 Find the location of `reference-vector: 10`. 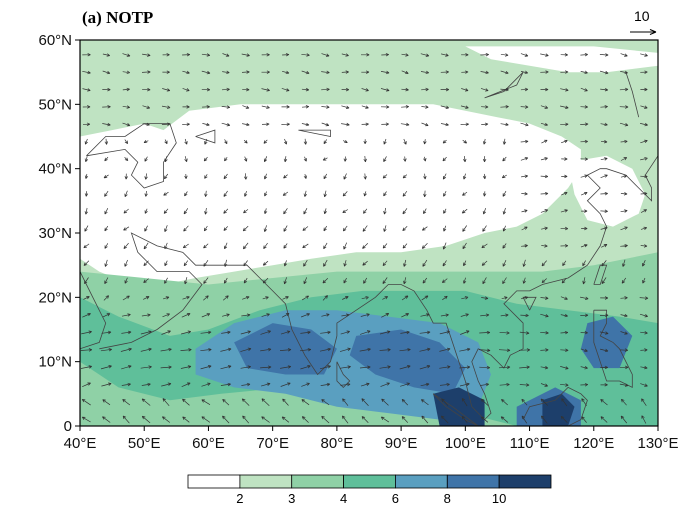

reference-vector: 10 is located at coordinates (643, 21).